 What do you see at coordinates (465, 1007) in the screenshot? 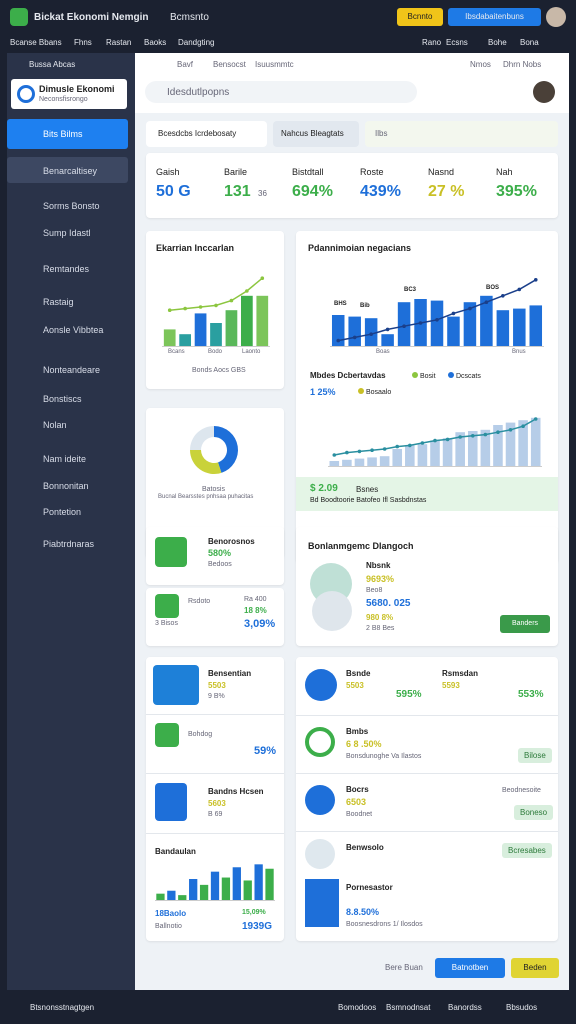
I see `footer-link: Banordss` at bounding box center [465, 1007].